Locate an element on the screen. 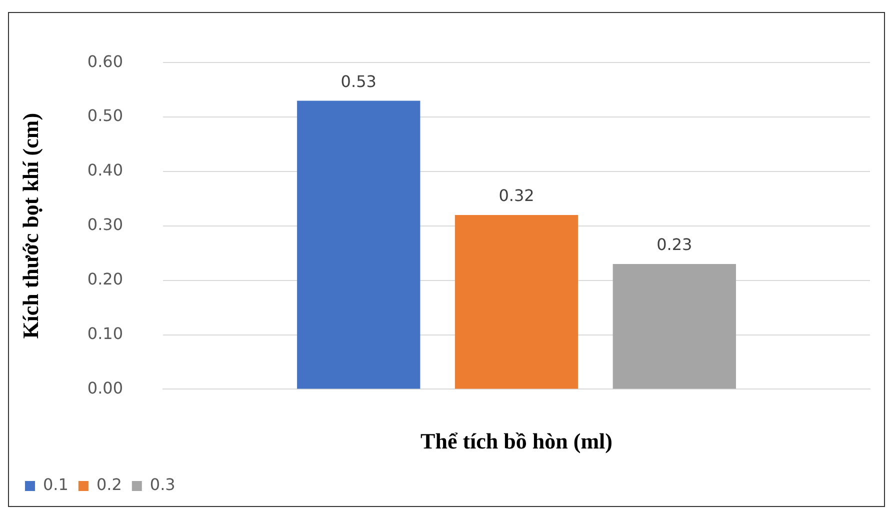 This screenshot has height=509, width=887. y-tick-label: 0.20 is located at coordinates (105, 278).